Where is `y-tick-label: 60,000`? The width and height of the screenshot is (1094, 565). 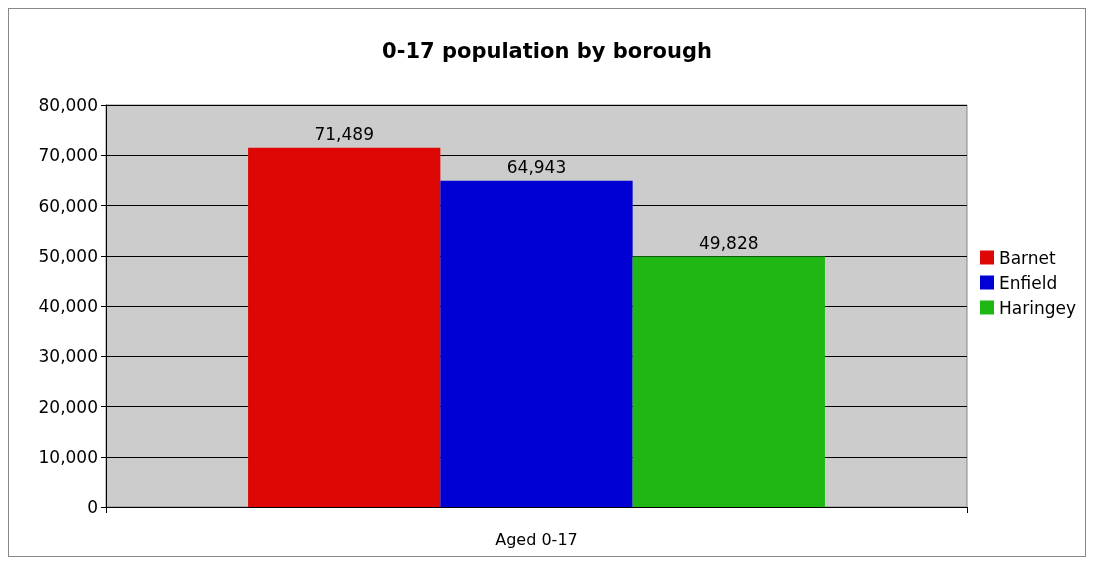
y-tick-label: 60,000 is located at coordinates (68, 205).